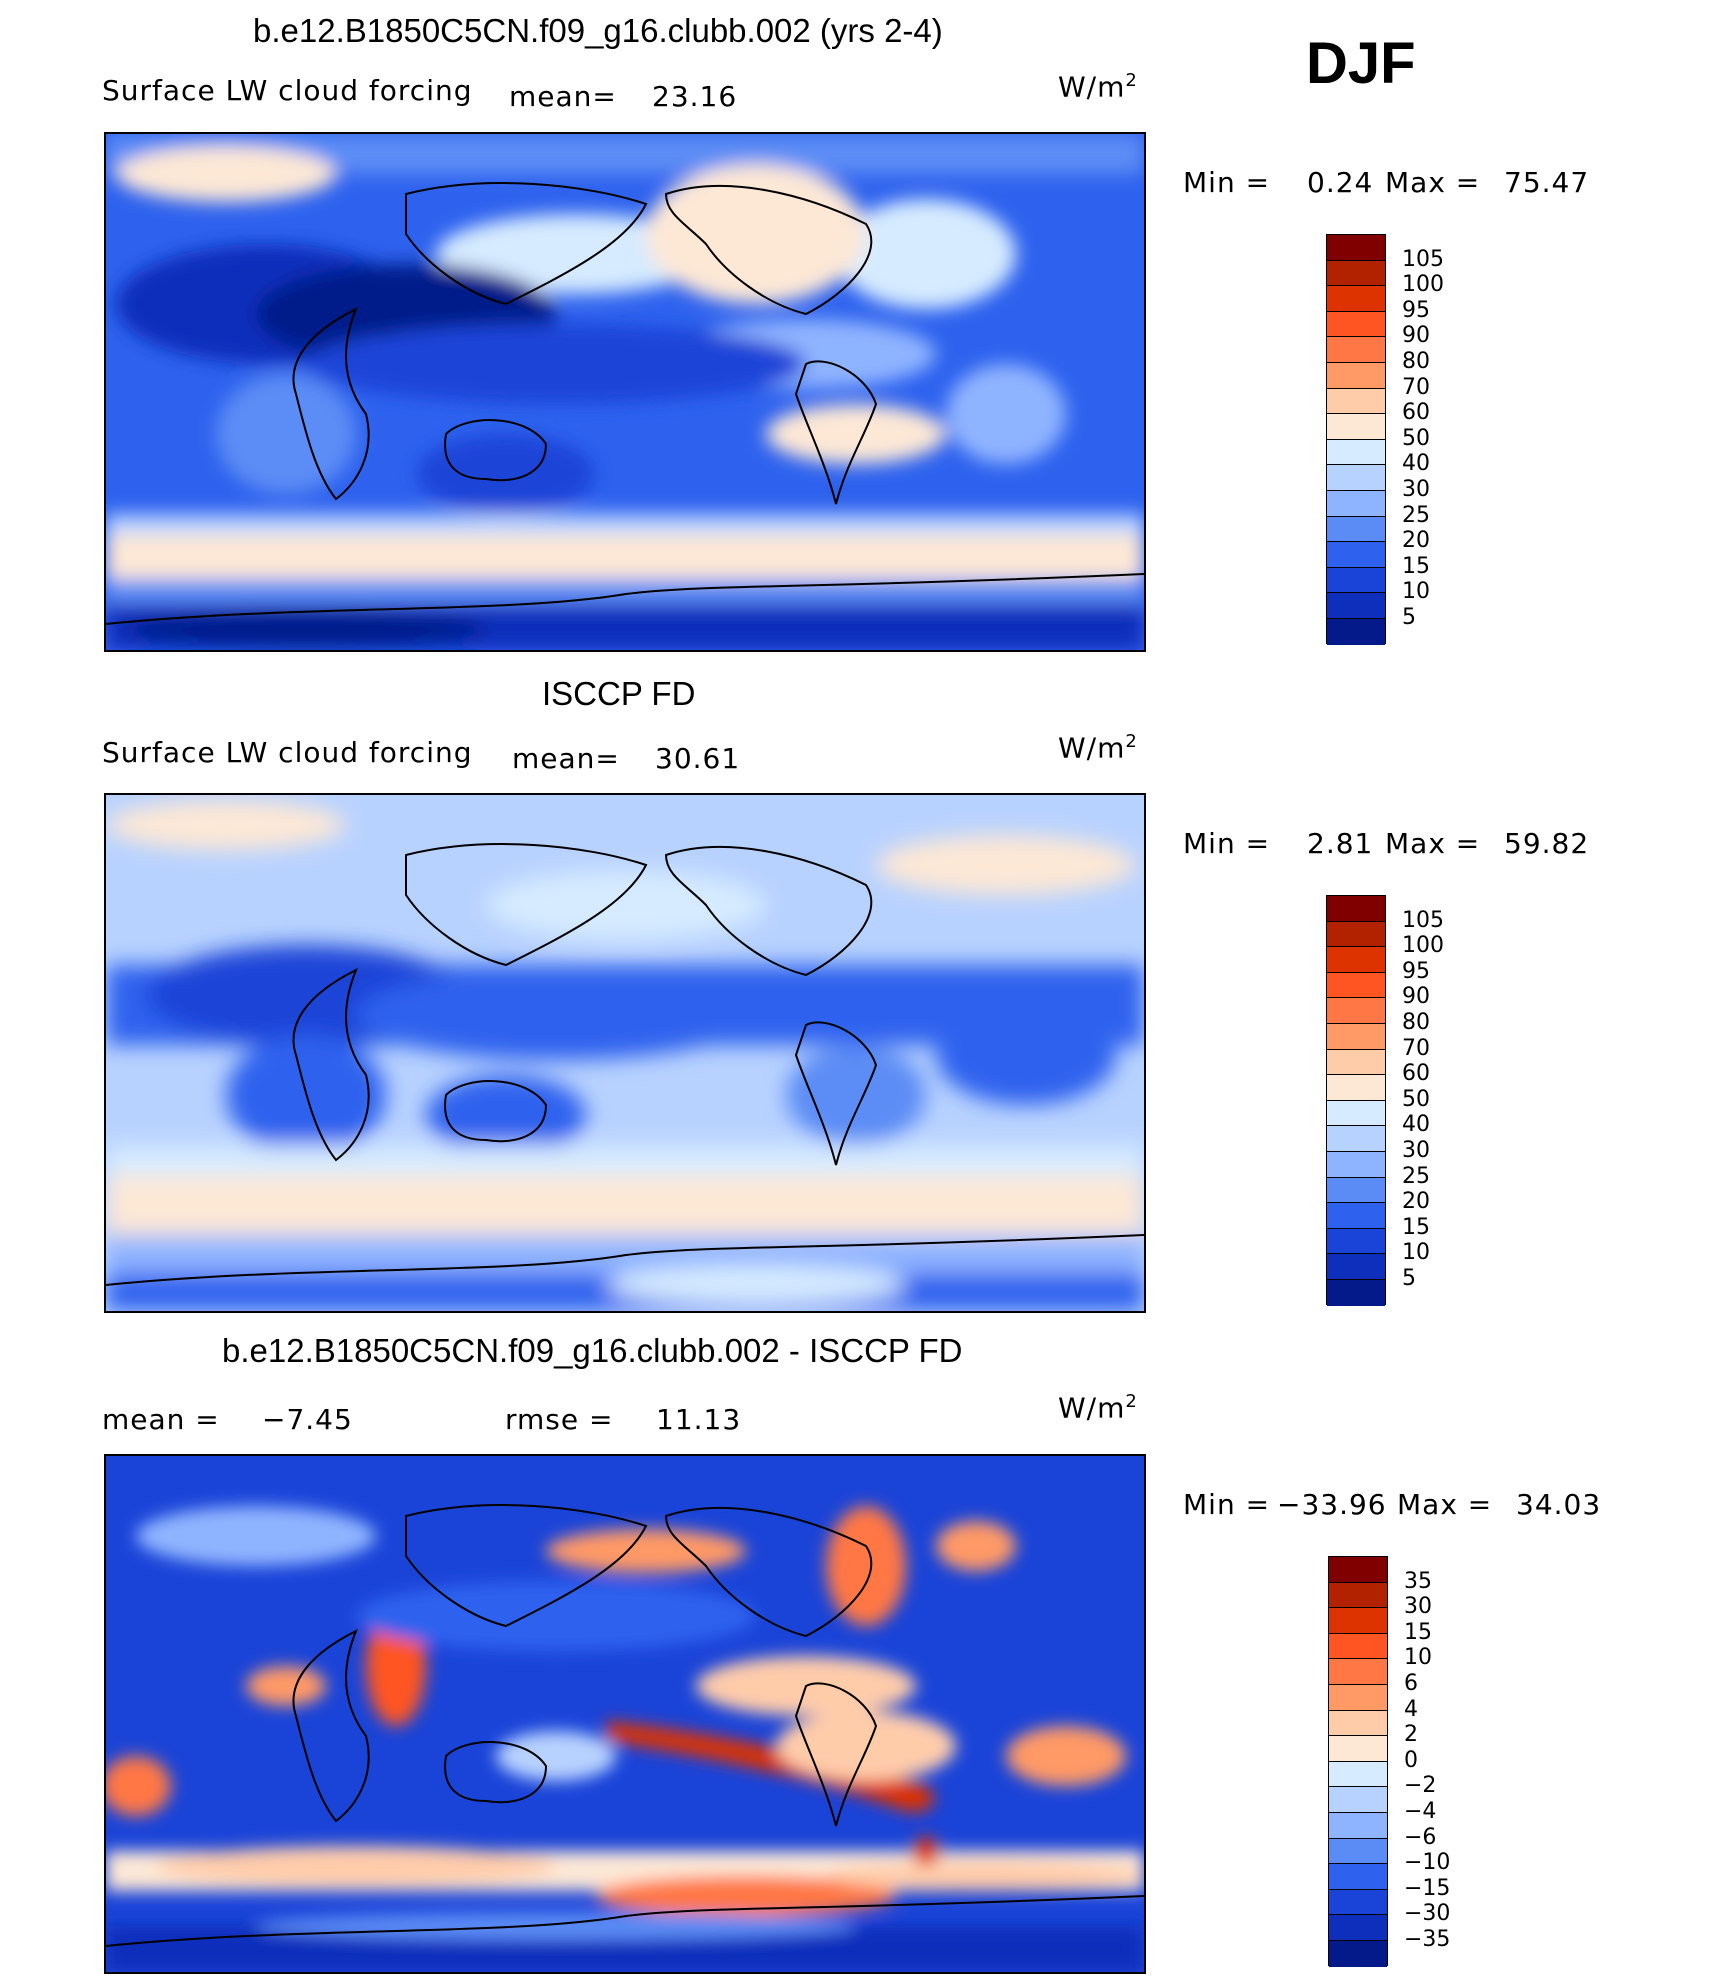 This screenshot has height=1979, width=1710. Describe the element at coordinates (287, 752) in the screenshot. I see `panel2-variable: Surface LW cloud forcing` at that location.